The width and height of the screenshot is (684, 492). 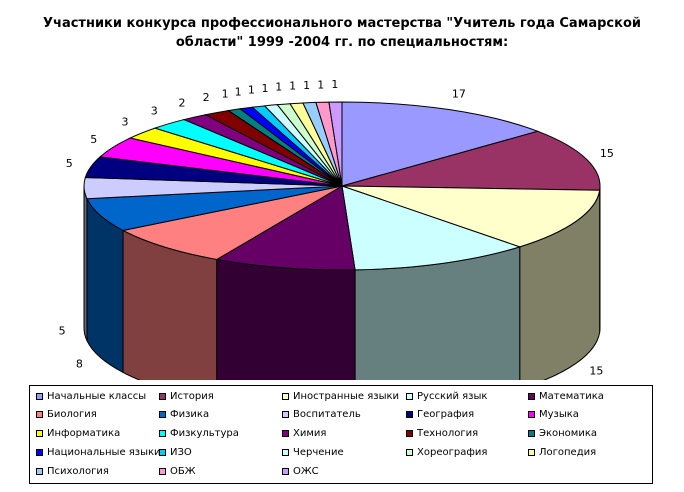 I want to click on data-label-психология: 1, so click(x=306, y=85).